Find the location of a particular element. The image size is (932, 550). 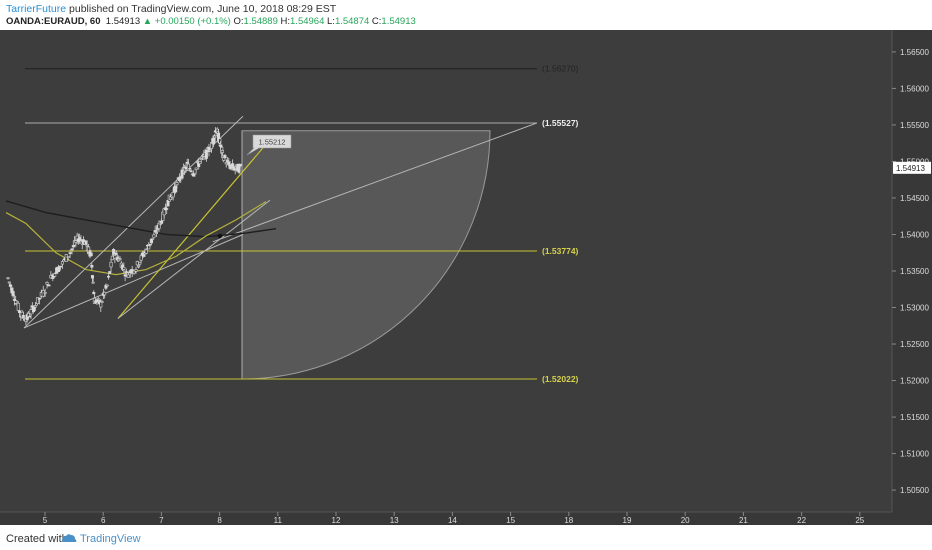

tradingview-brand: TradingView is located at coordinates (110, 539).